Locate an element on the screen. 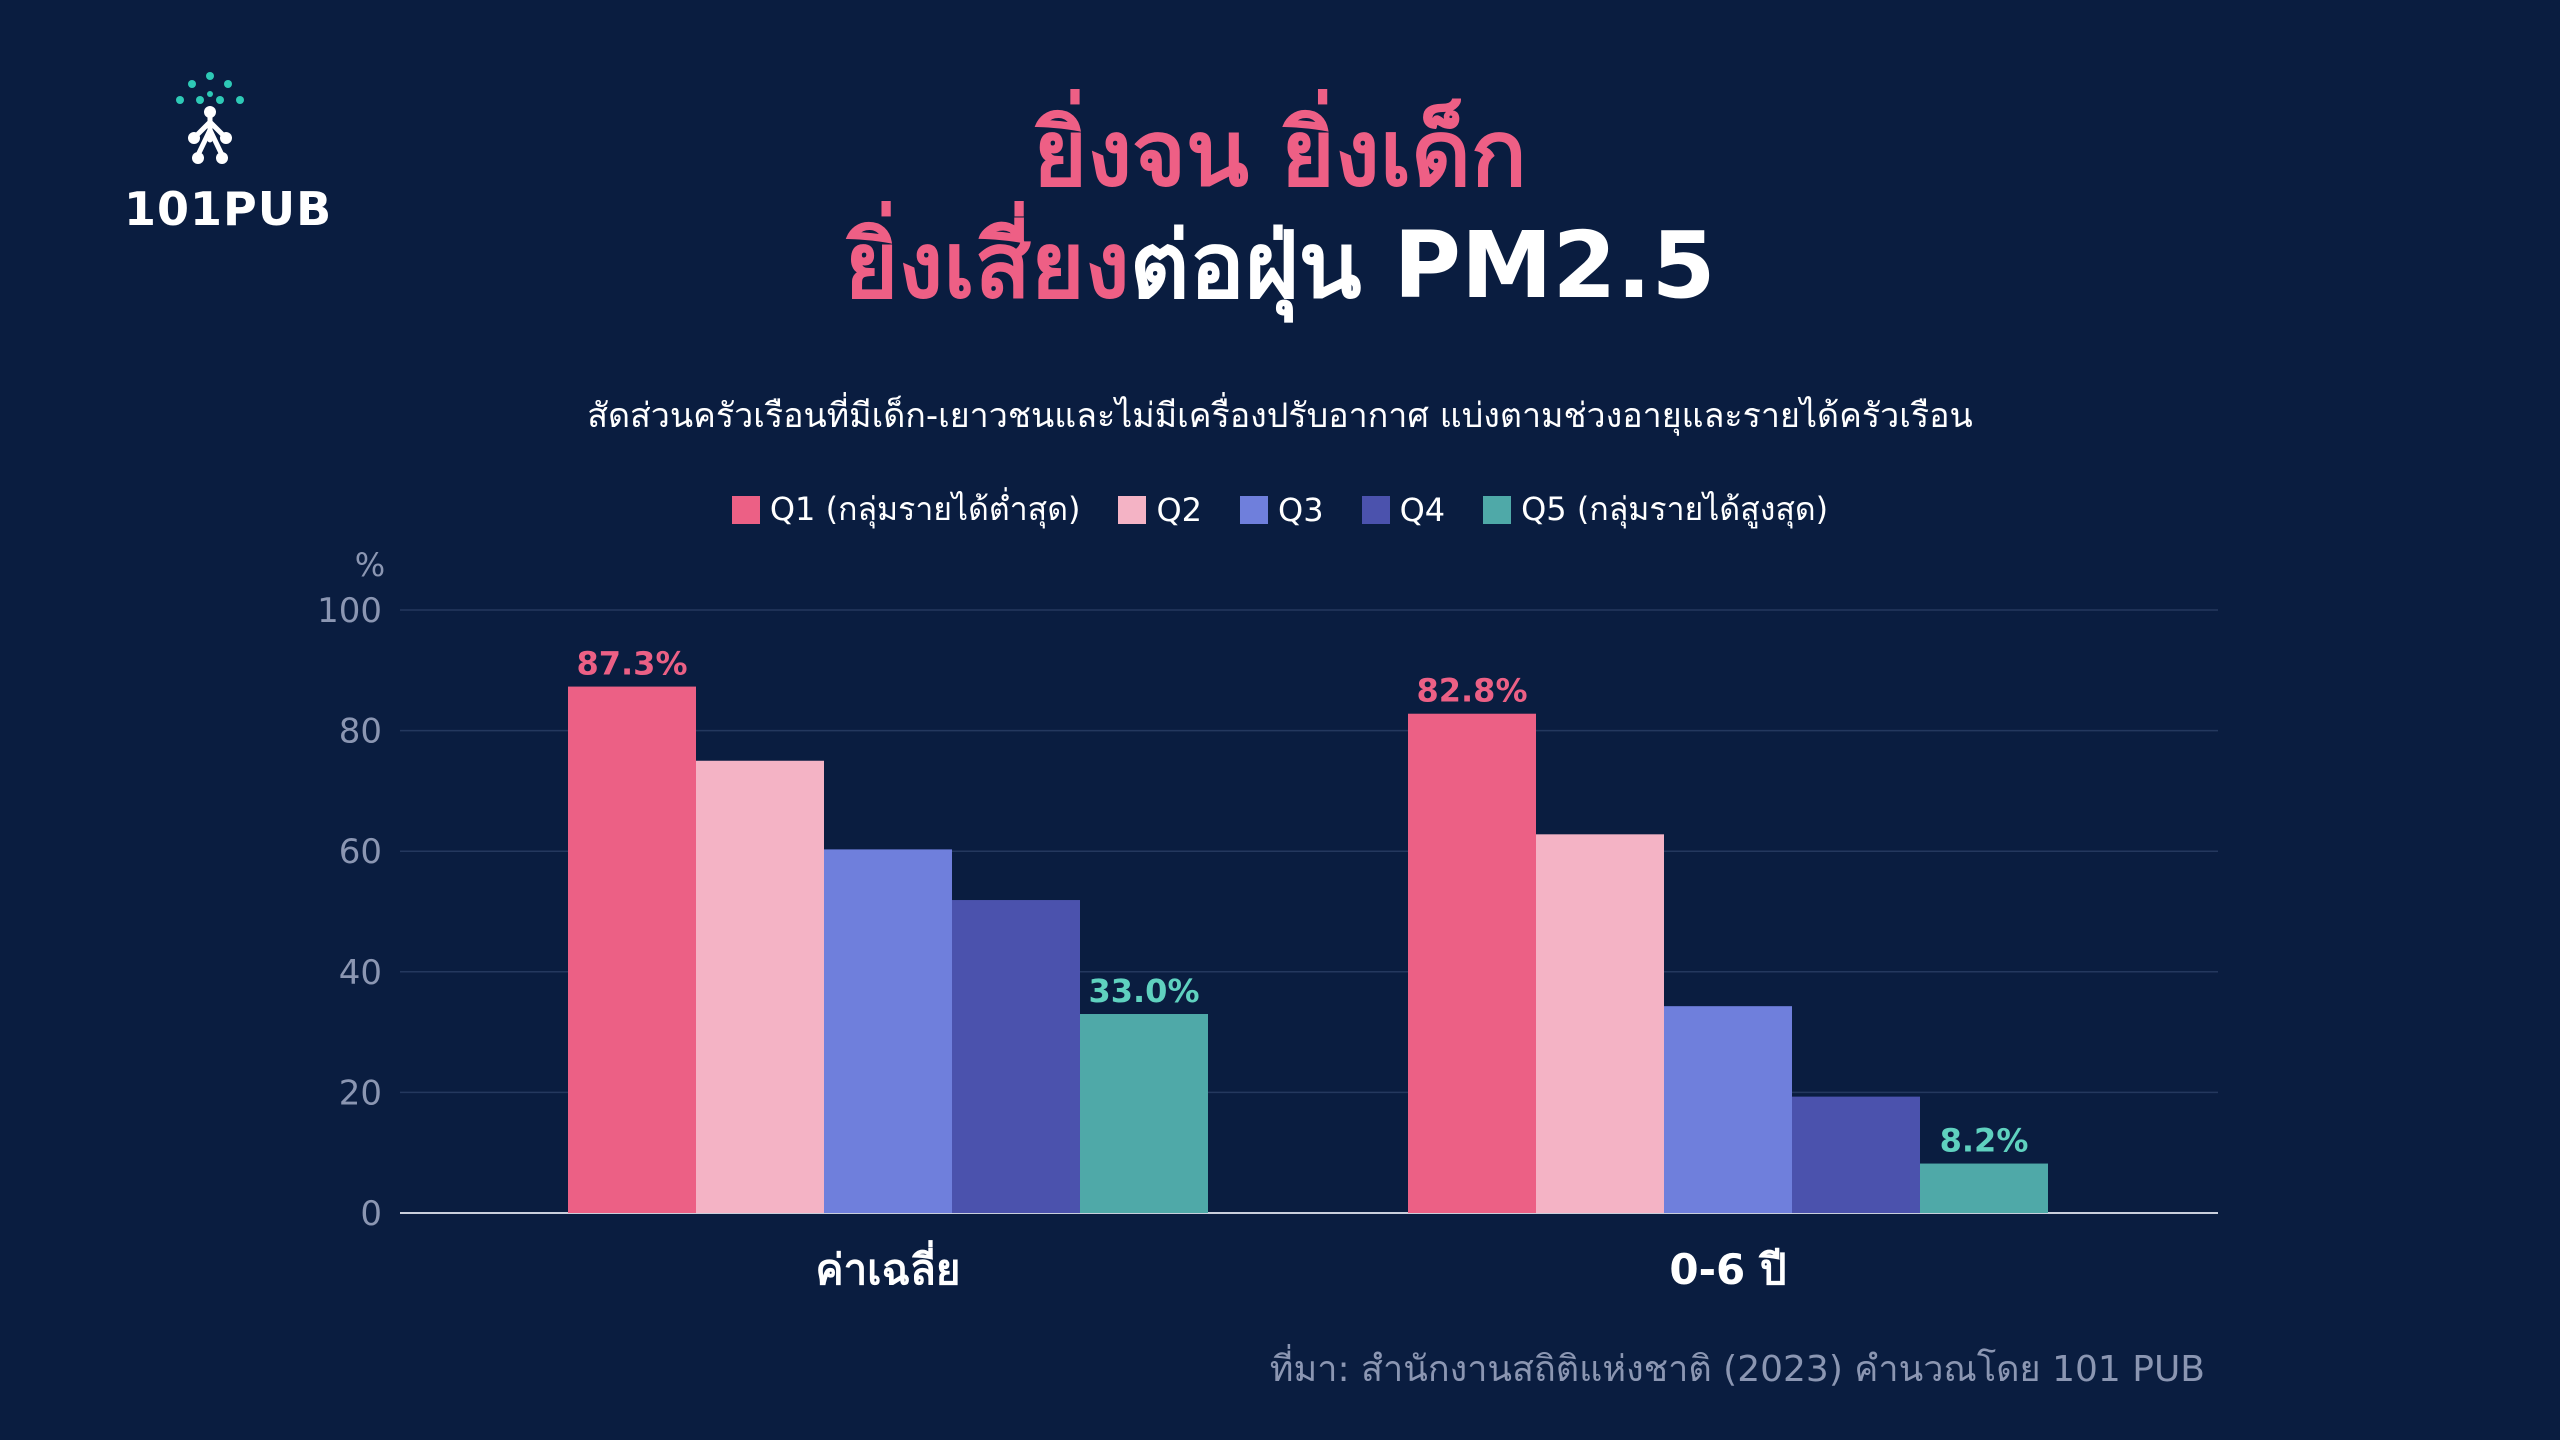  legend-label: Q3 is located at coordinates (1301, 509).